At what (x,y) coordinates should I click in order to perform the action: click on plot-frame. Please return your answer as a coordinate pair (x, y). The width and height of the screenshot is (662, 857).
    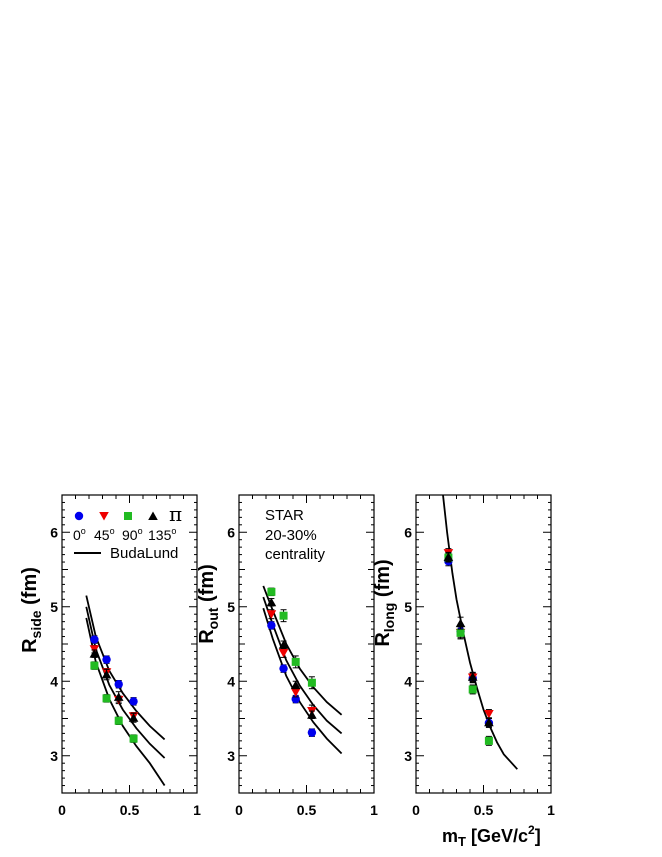
    Looking at the image, I should click on (483, 644).